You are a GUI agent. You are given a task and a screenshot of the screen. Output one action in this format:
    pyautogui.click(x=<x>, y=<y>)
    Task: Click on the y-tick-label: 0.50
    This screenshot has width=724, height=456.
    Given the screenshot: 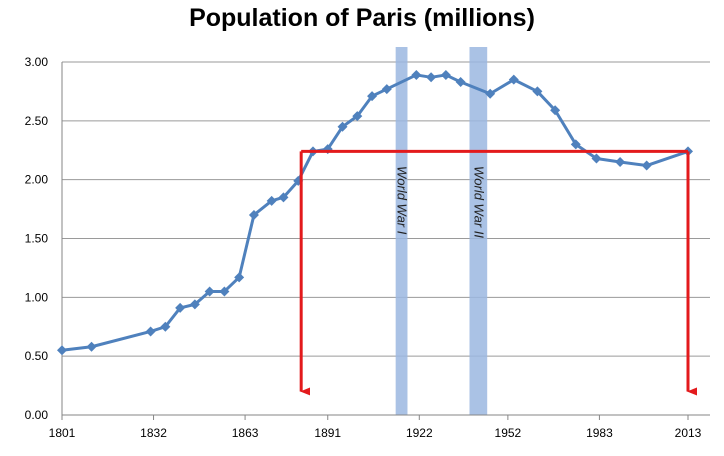 What is the action you would take?
    pyautogui.click(x=37, y=356)
    